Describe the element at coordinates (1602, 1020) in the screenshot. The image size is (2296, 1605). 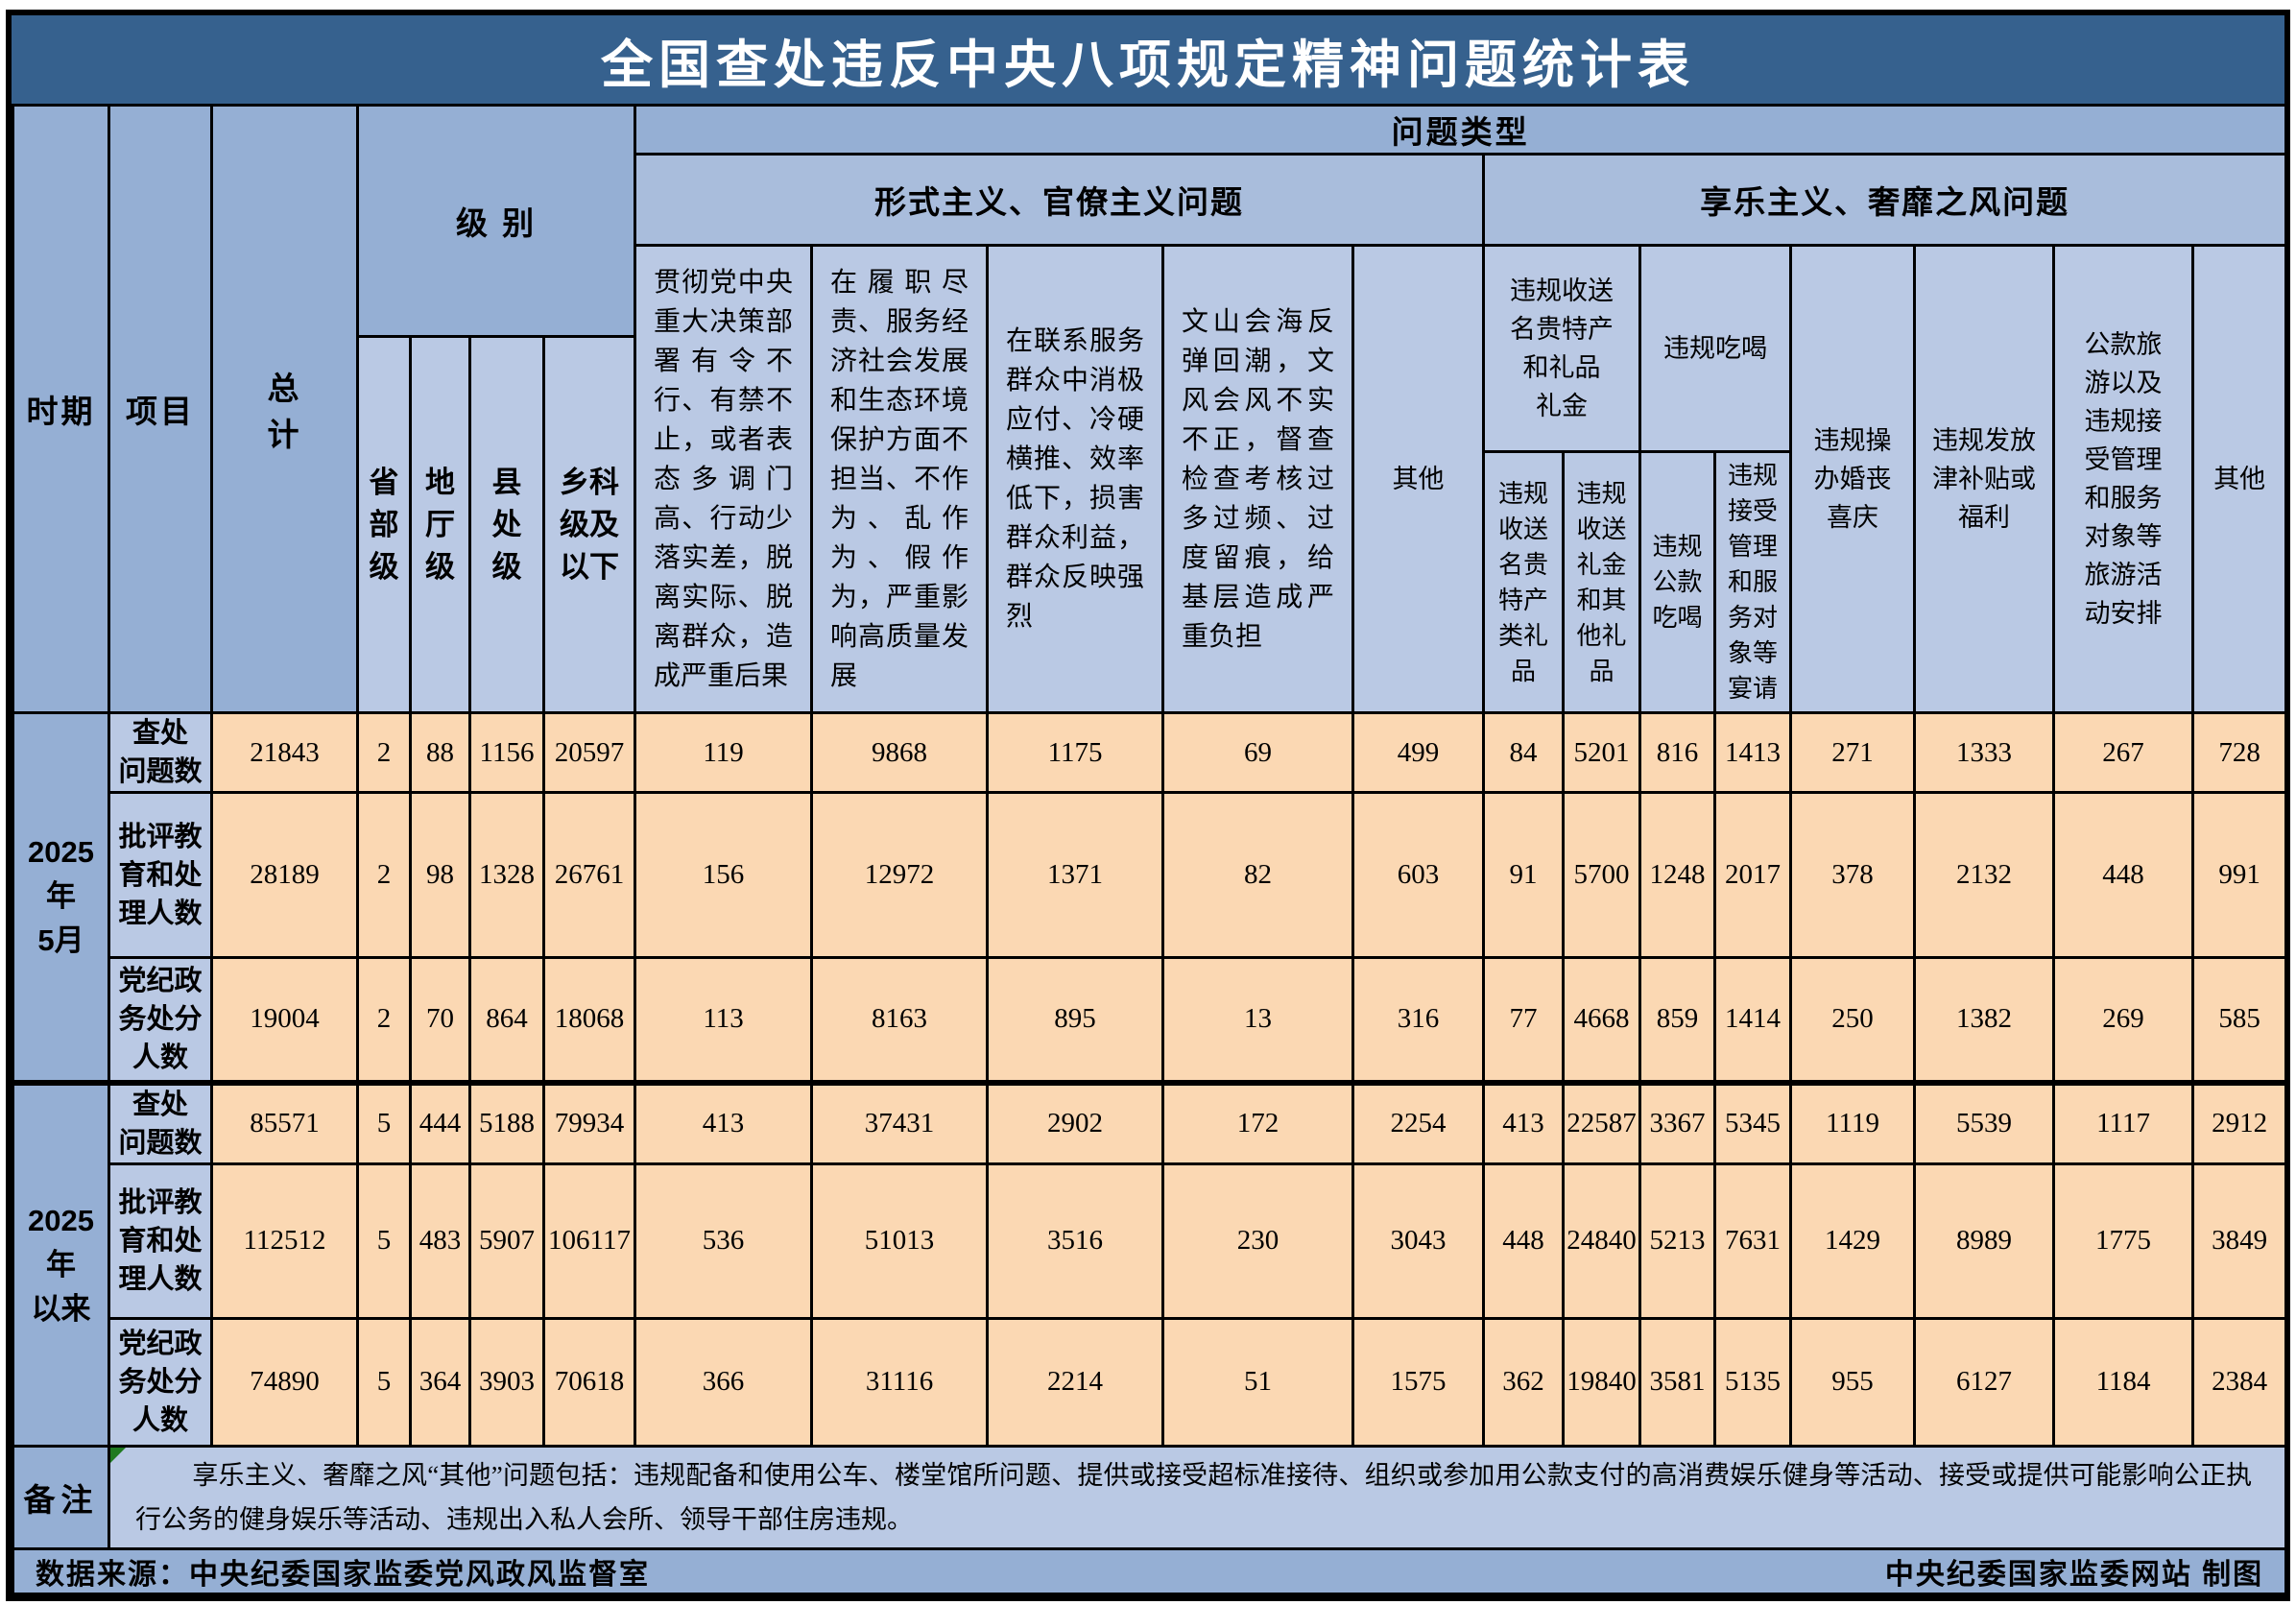
I see `value-cell: 4668` at that location.